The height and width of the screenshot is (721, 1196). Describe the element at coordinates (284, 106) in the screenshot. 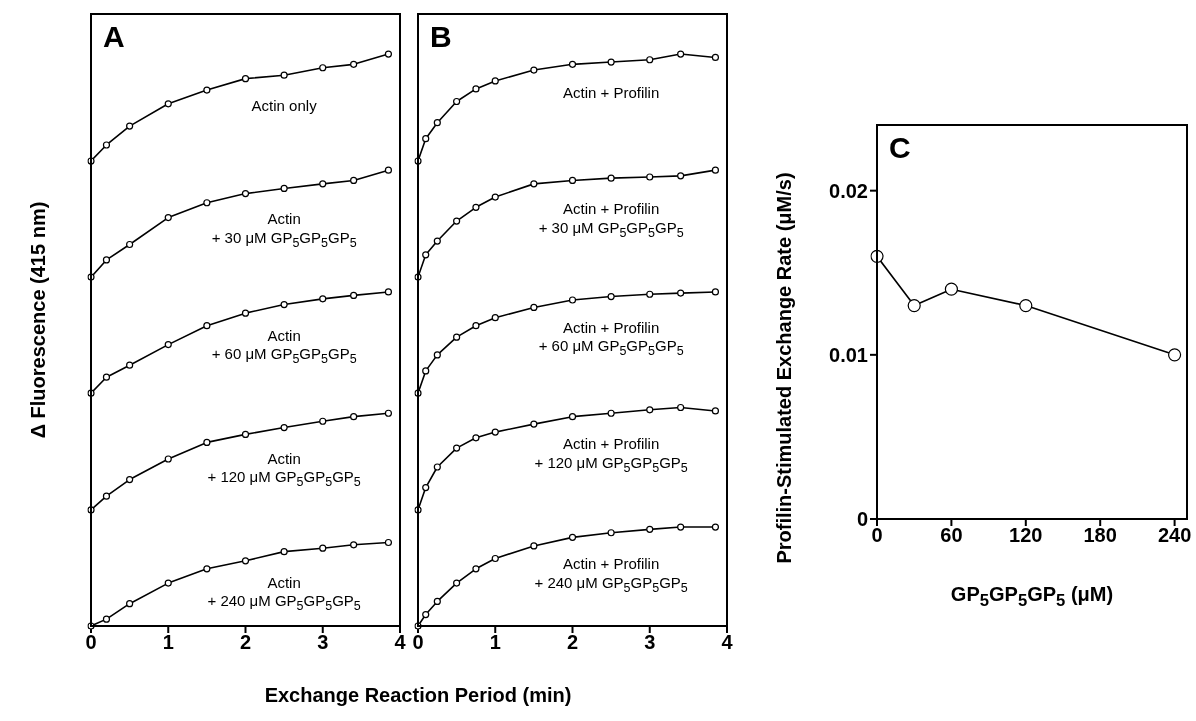

I see `series-label: Actin only` at that location.